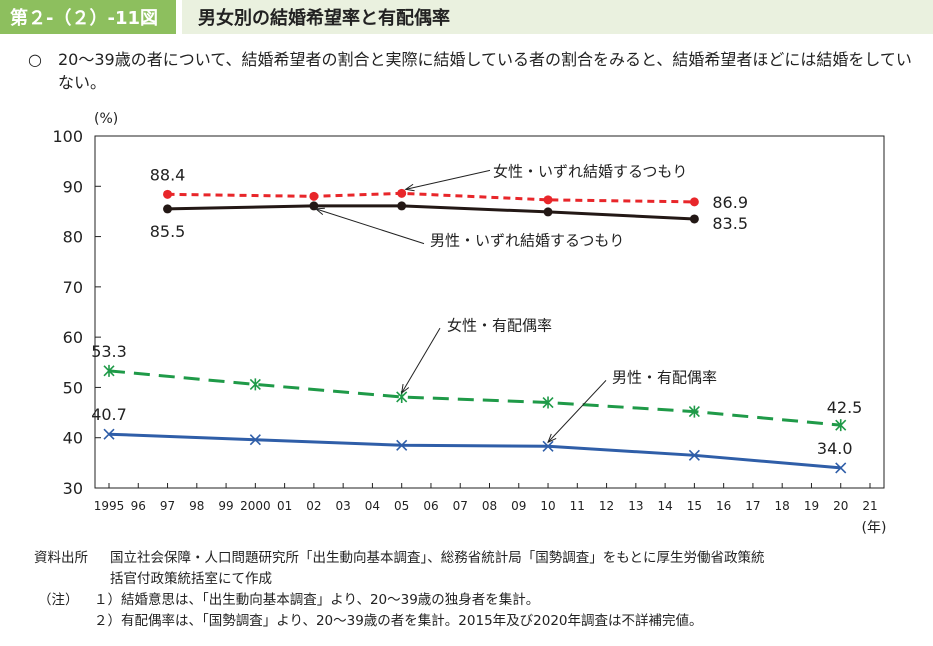  Describe the element at coordinates (88, 17) in the screenshot. I see `figure-number: 第２-（２）-11図` at that location.